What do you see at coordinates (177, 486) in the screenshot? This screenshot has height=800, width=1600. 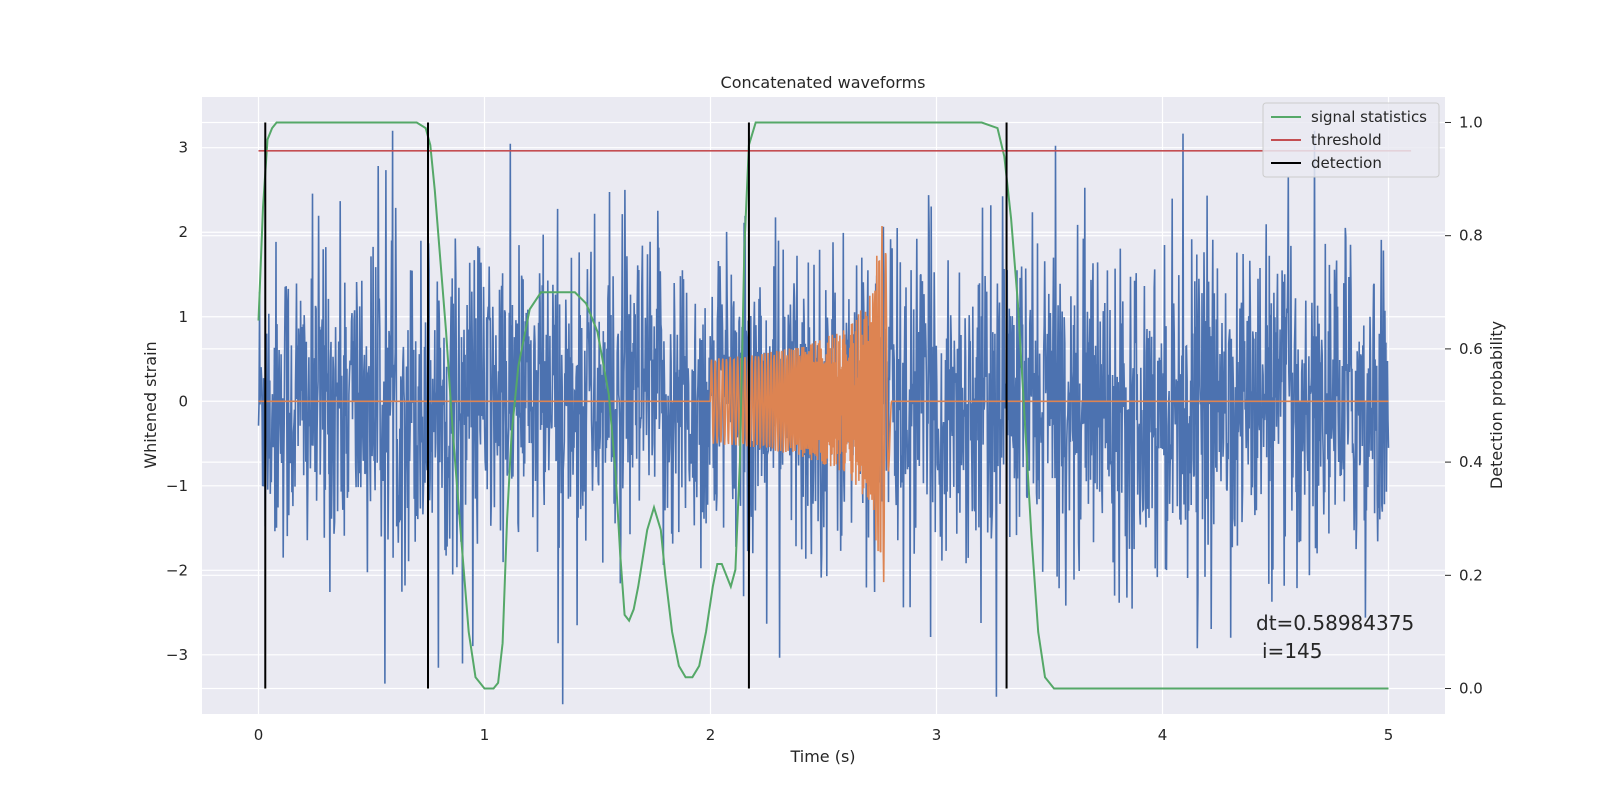 I see `y-tick-label: −1` at bounding box center [177, 486].